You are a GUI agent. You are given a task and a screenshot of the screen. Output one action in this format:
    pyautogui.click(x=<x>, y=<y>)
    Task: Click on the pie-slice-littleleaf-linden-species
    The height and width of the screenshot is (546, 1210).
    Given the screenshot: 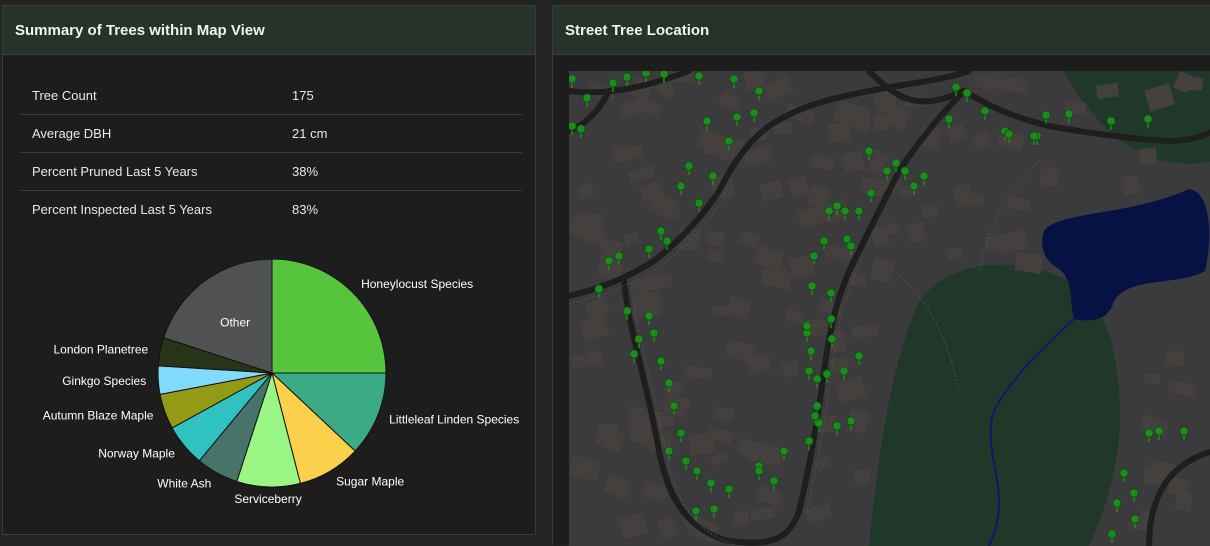 What is the action you would take?
    pyautogui.click(x=328, y=412)
    